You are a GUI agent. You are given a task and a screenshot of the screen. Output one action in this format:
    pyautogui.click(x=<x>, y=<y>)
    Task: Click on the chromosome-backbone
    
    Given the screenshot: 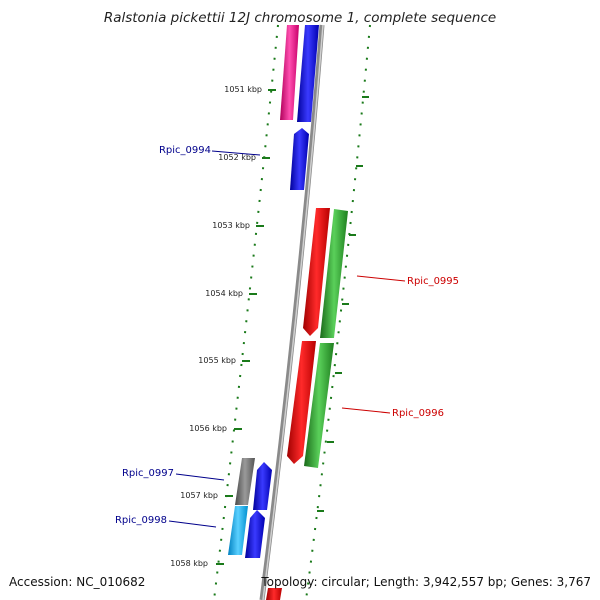 What is the action you would take?
    pyautogui.click(x=292, y=312)
    